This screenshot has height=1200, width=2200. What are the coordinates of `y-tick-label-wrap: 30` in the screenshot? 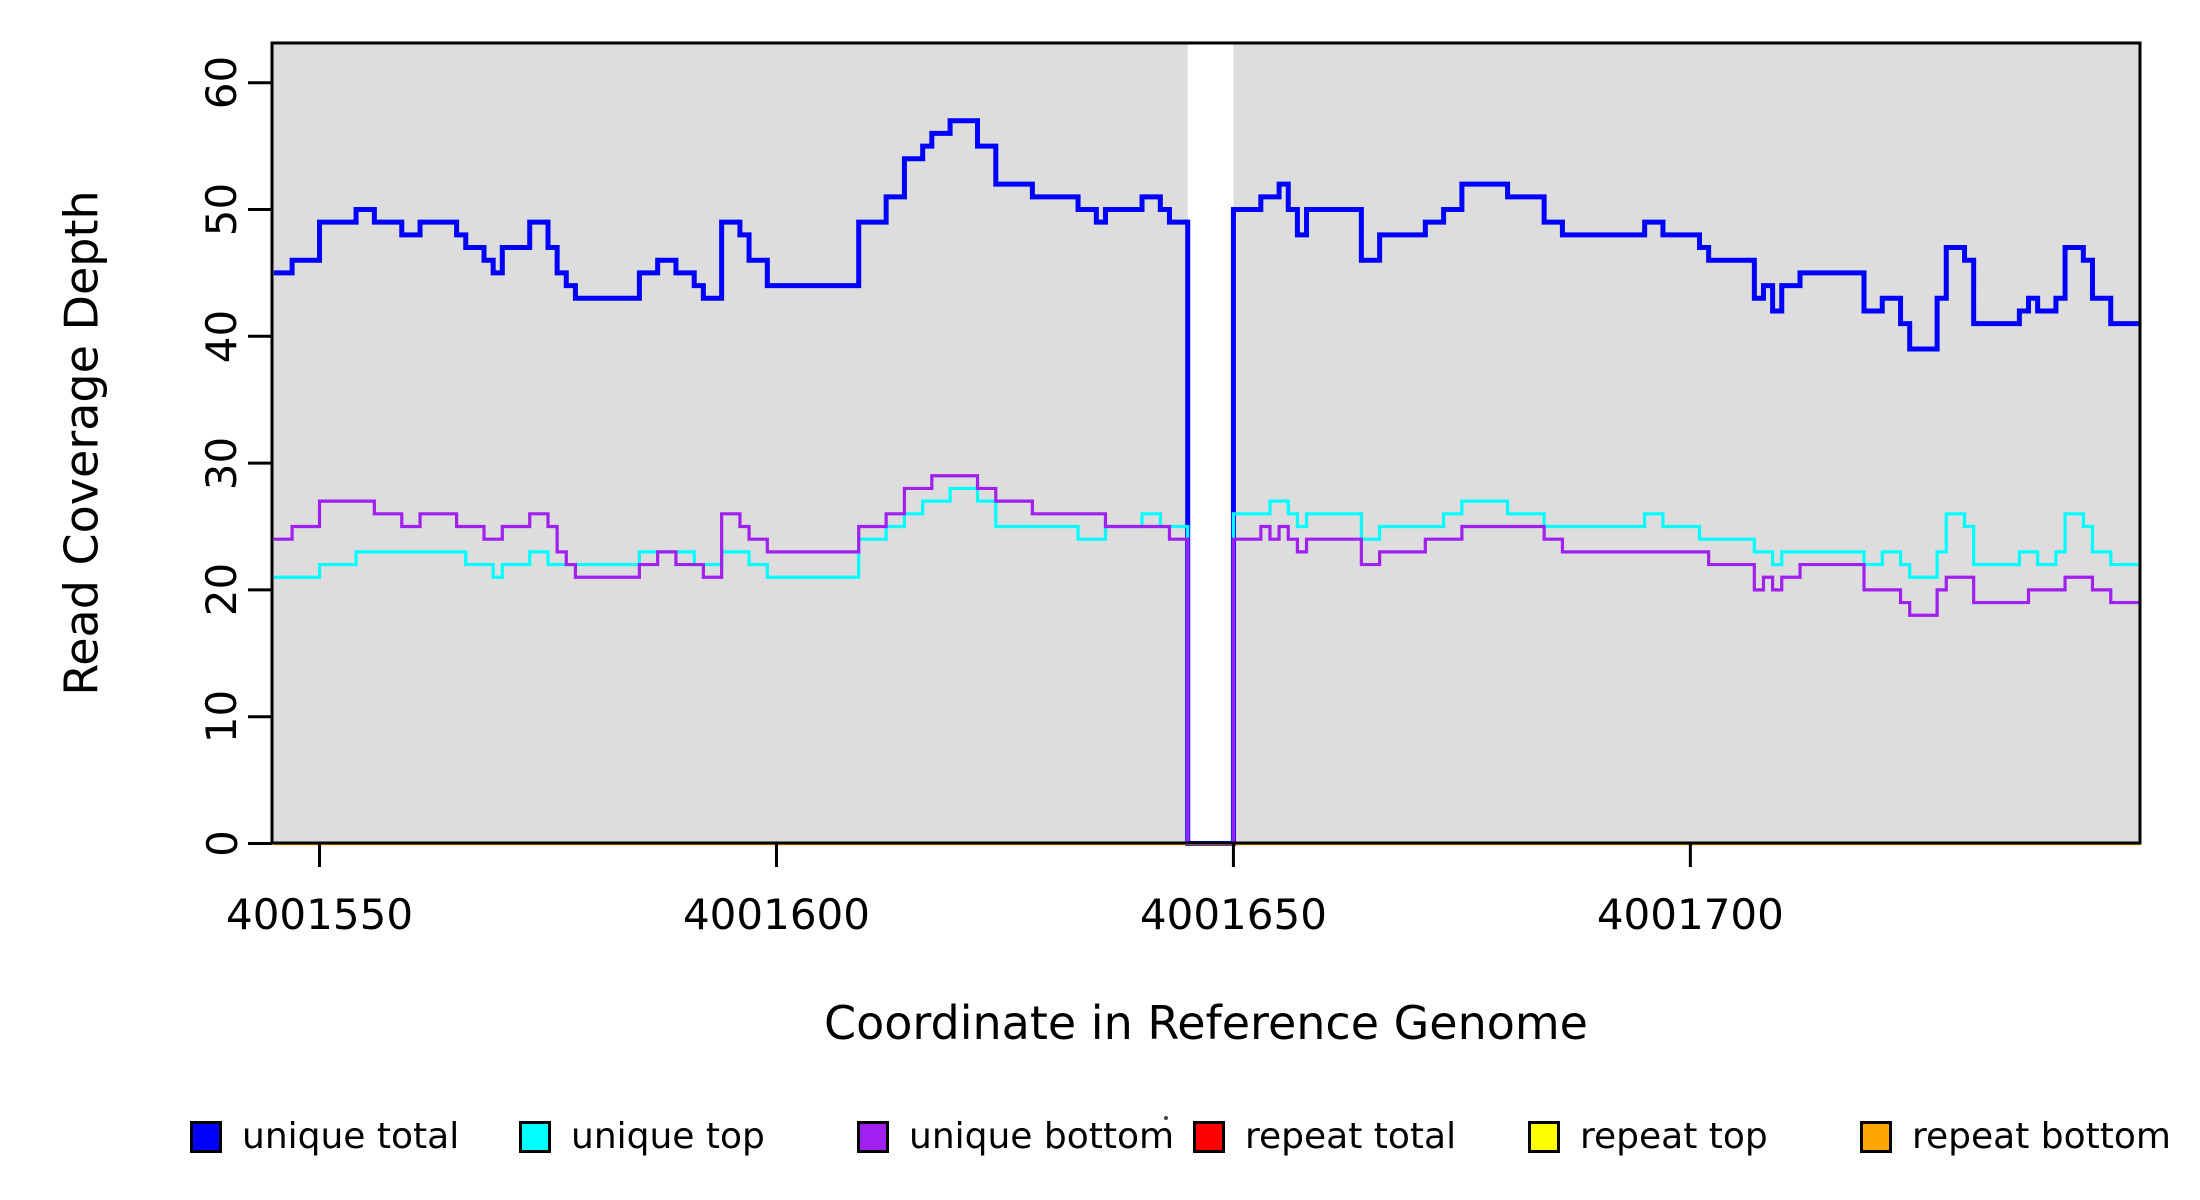 It's located at (222, 463).